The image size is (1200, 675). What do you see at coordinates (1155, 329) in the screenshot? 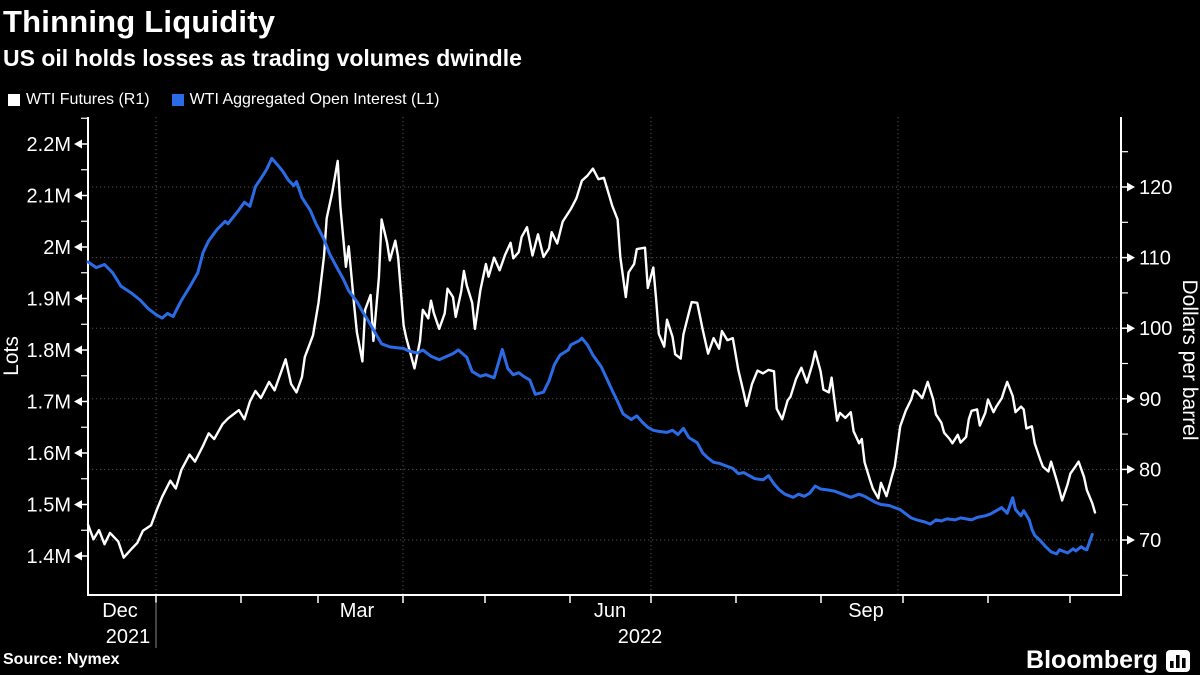
I see `right-tick-label: 100` at bounding box center [1155, 329].